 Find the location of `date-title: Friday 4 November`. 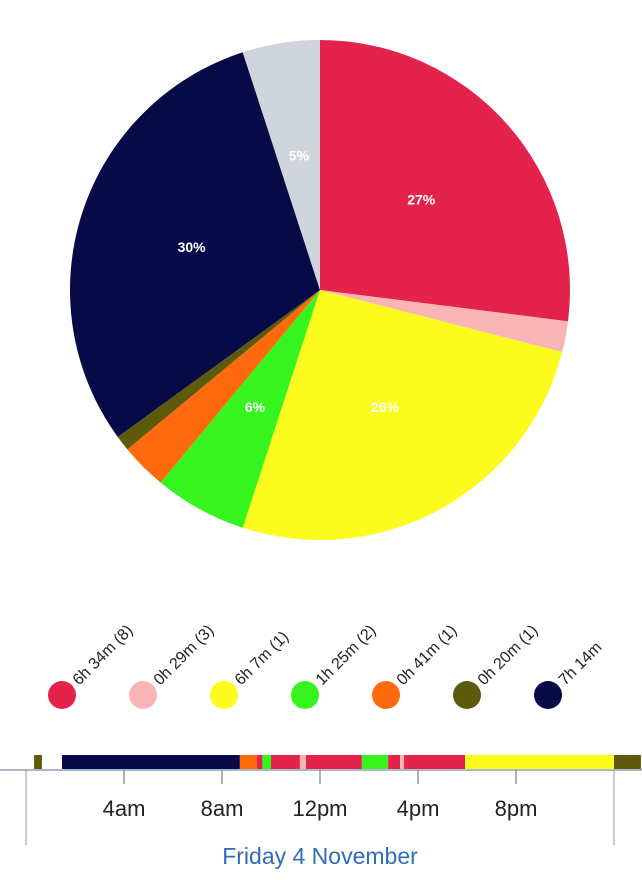

date-title: Friday 4 November is located at coordinates (320, 856).